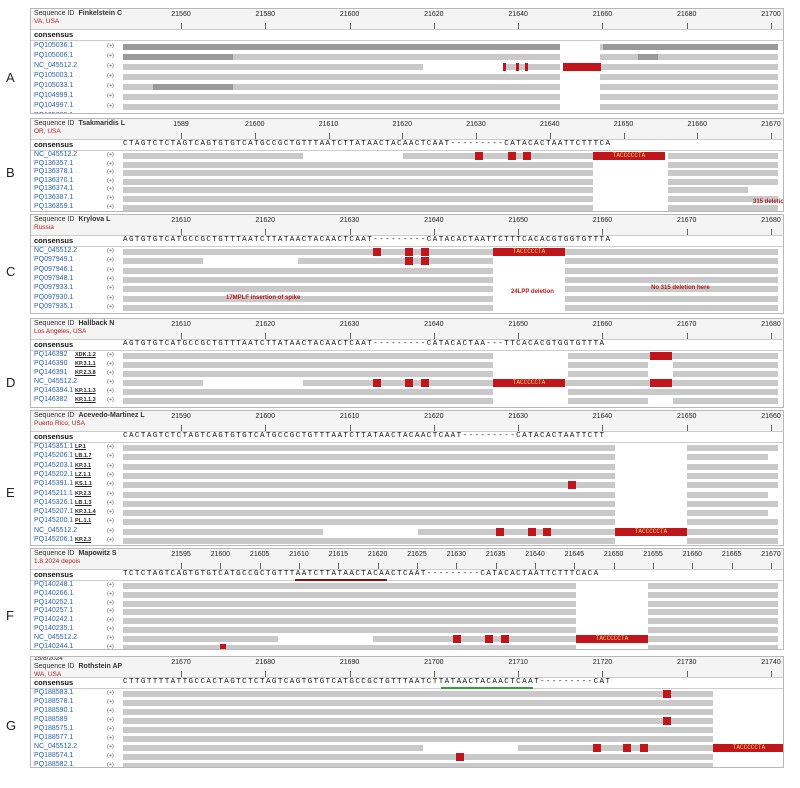 The image size is (800, 788). Describe the element at coordinates (54, 728) in the screenshot. I see `accession-link: PQ188575.1` at that location.